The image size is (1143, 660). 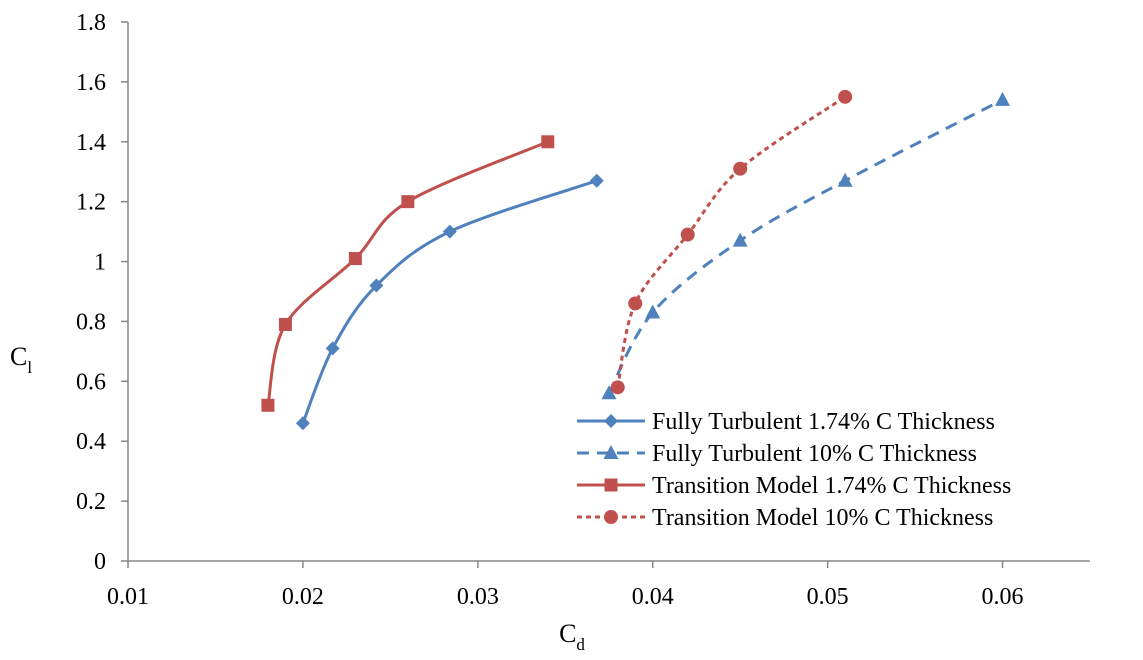 What do you see at coordinates (21, 359) in the screenshot?
I see `y-axis-title: Cl` at bounding box center [21, 359].